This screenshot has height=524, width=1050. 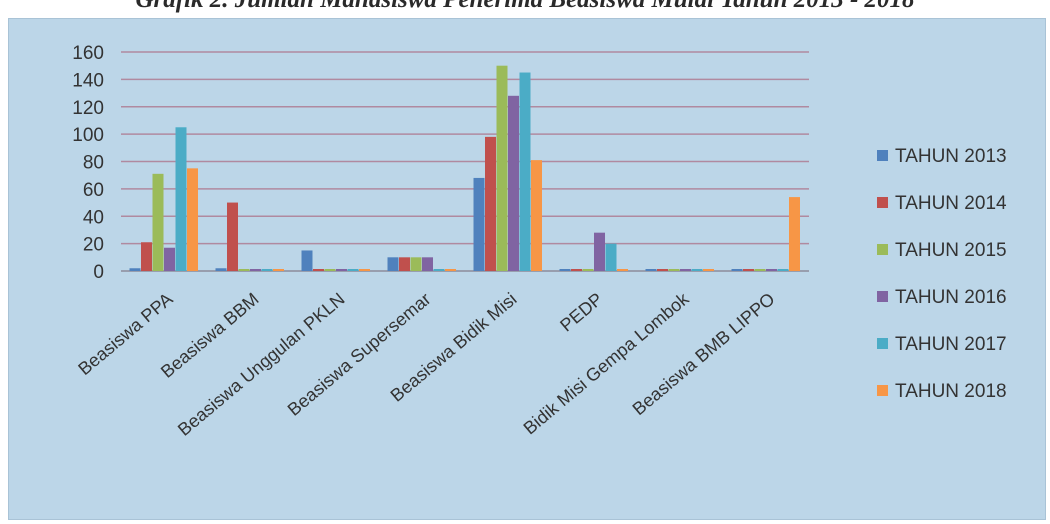 What do you see at coordinates (951, 156) in the screenshot?
I see `legend-label: TAHUN 2013` at bounding box center [951, 156].